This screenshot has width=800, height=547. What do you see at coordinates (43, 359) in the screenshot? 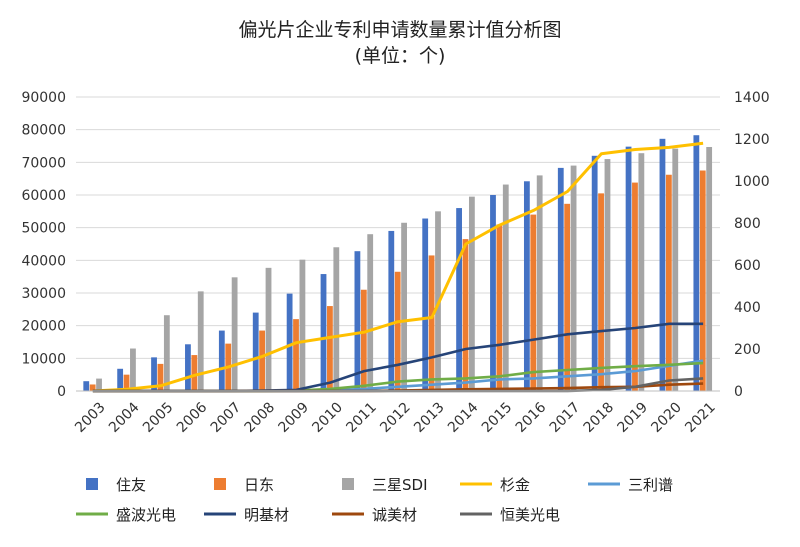
I see `y-left-tick-label: 10000` at bounding box center [43, 359].